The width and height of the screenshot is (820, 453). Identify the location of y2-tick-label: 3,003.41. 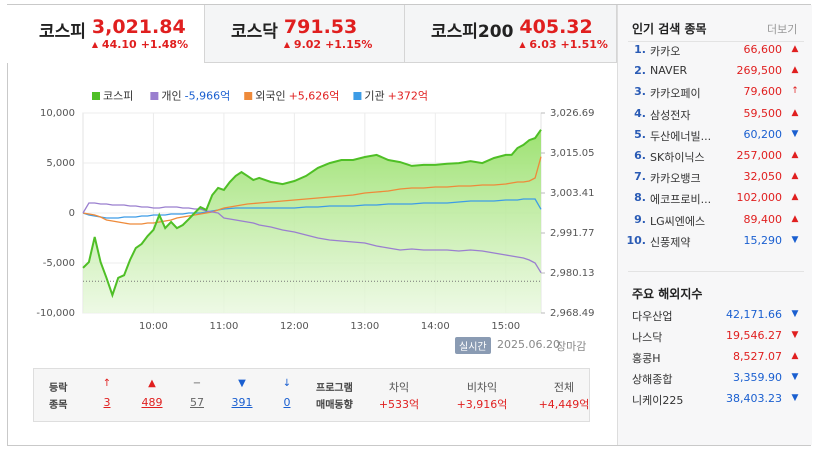
(572, 193).